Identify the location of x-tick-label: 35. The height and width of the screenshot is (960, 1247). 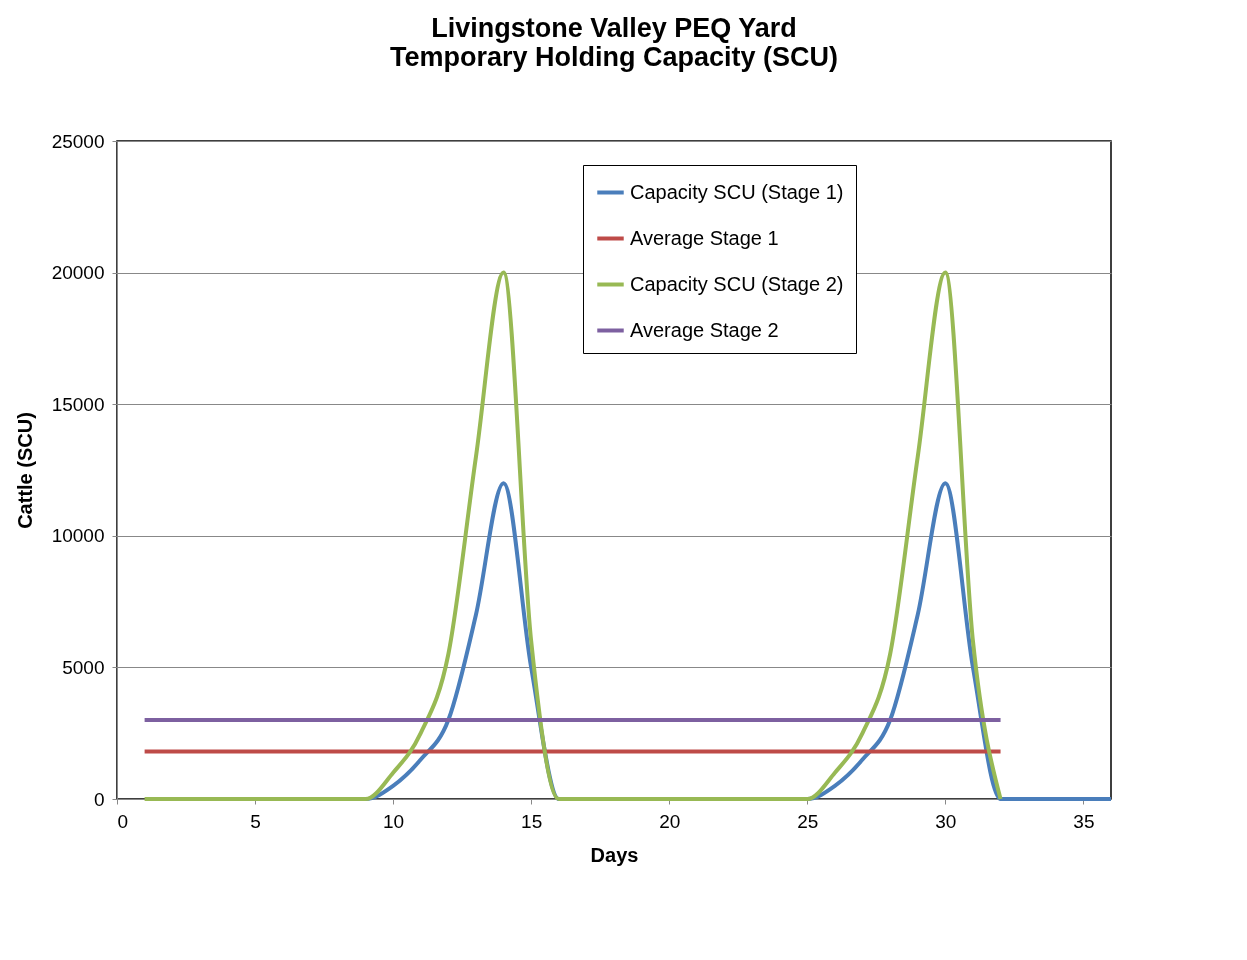
(1084, 821).